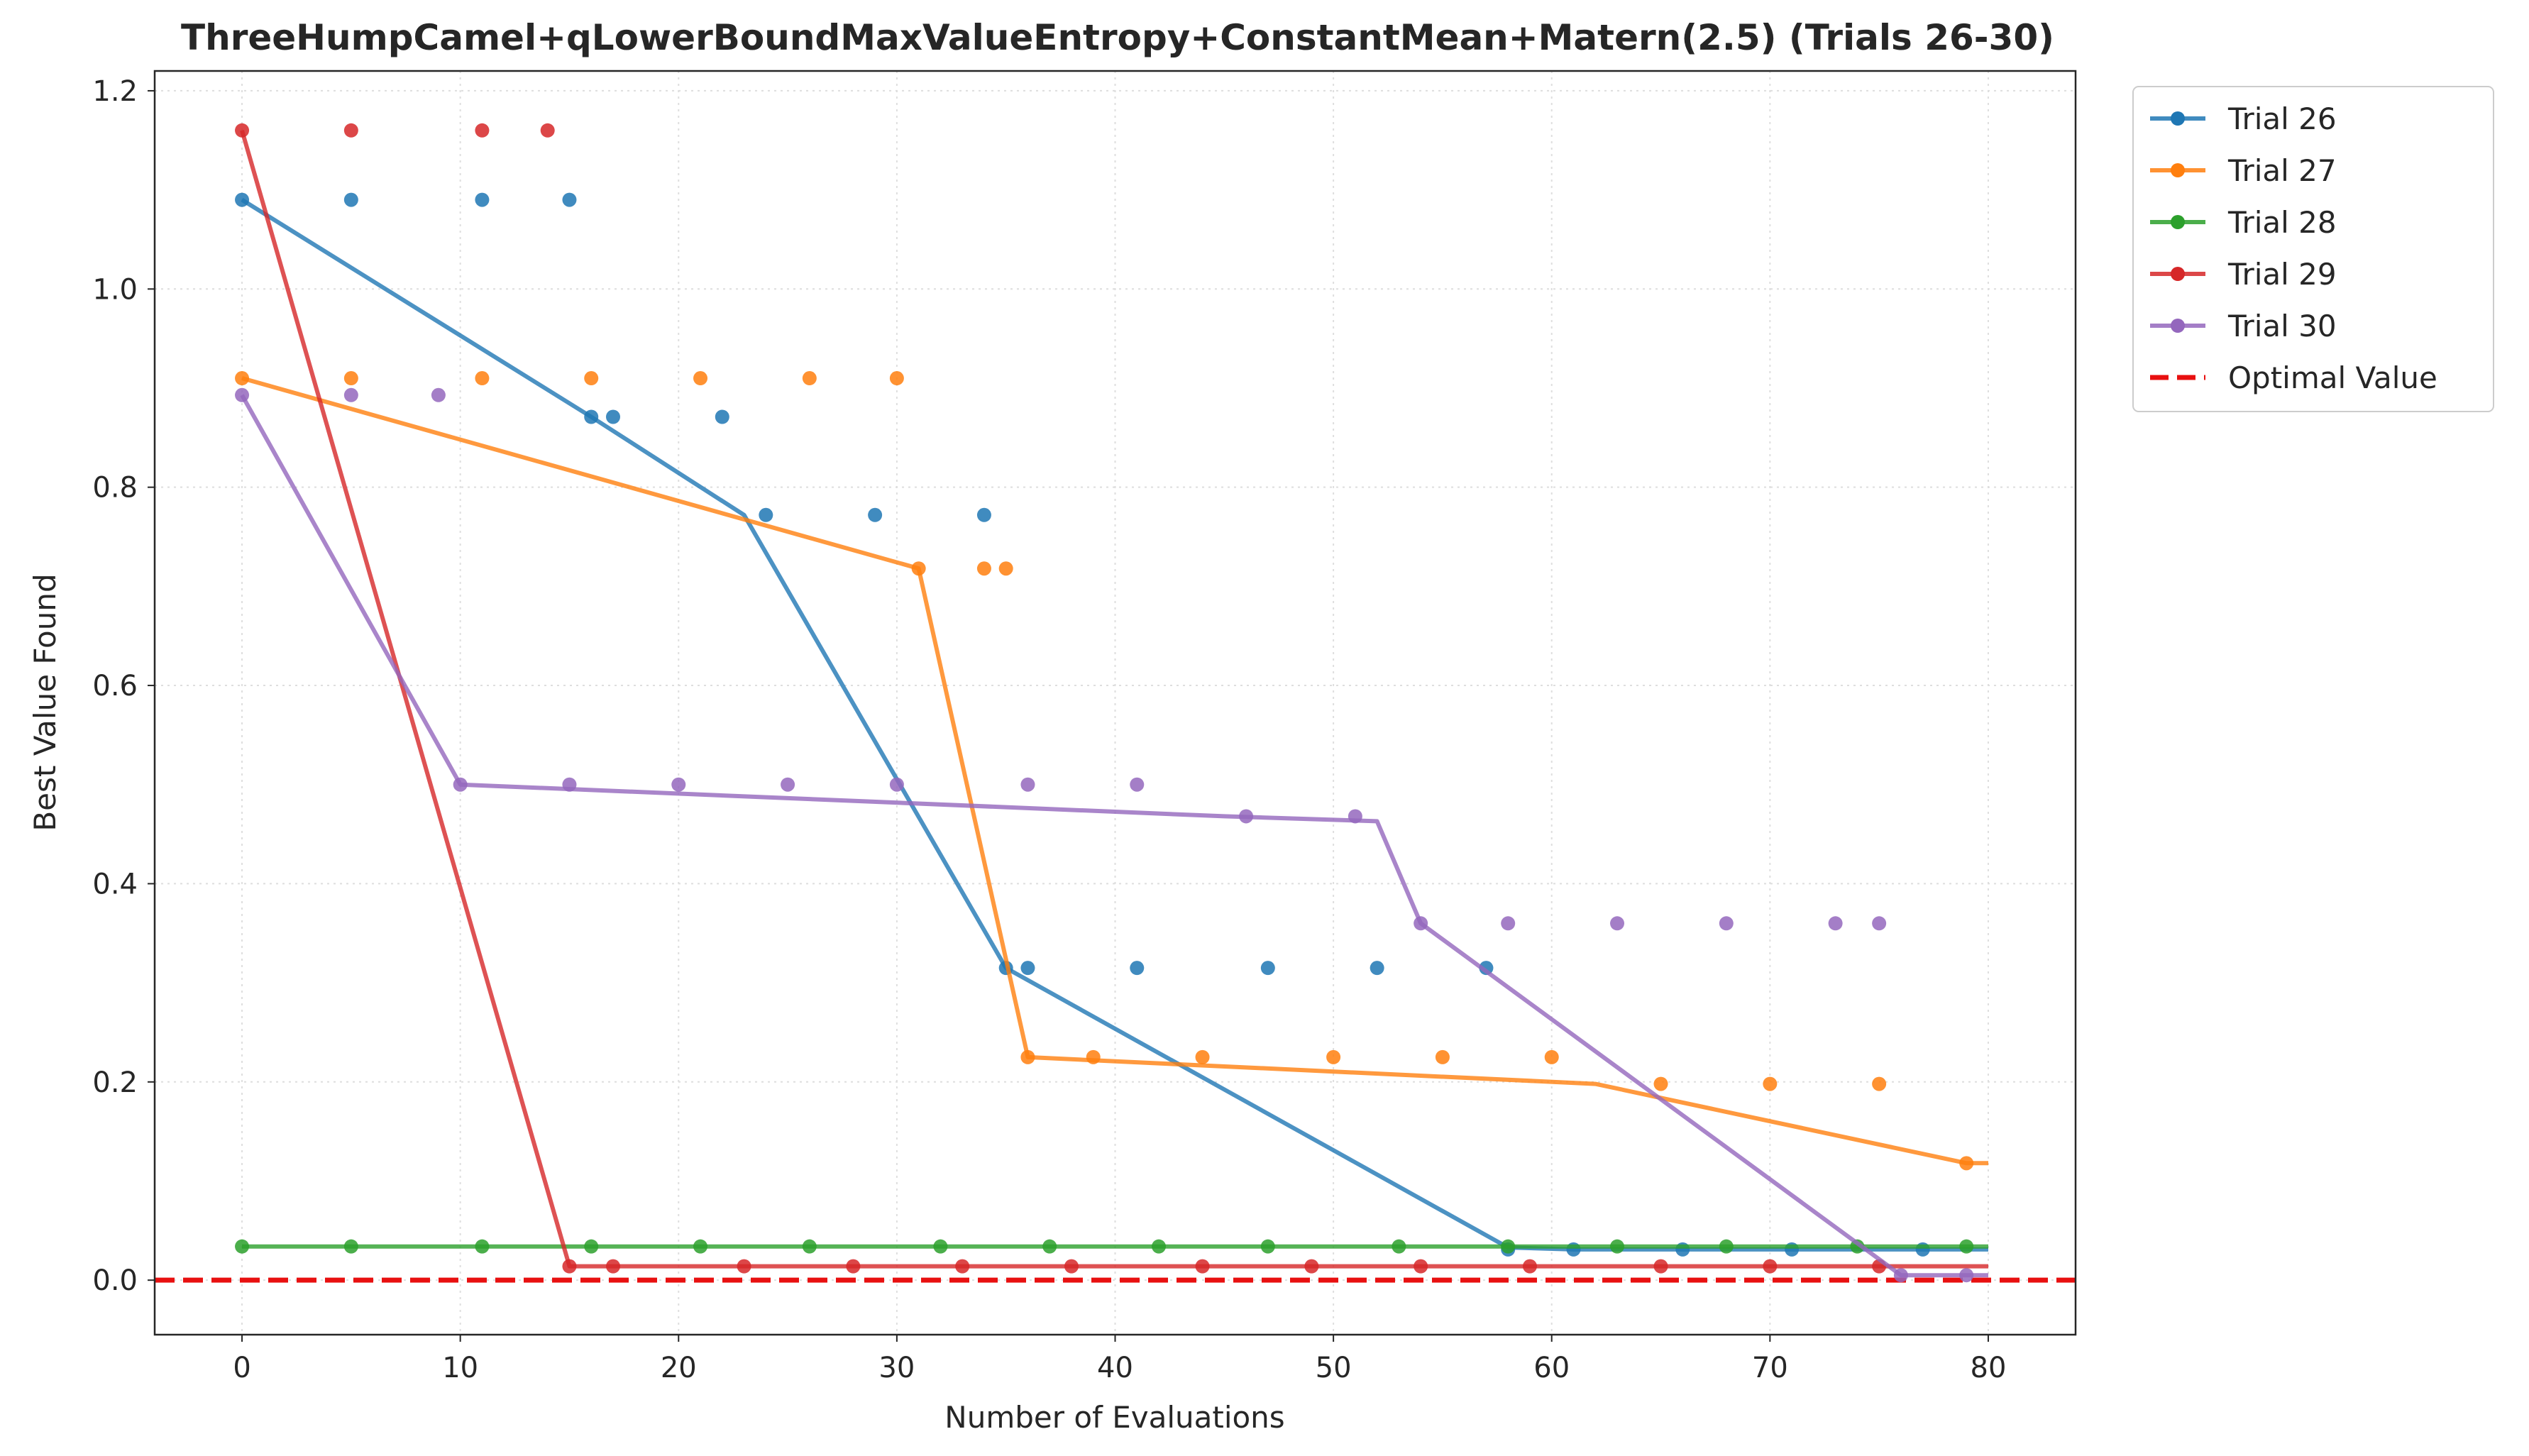 This screenshot has width=2529, height=1456. I want to click on legend-entry: Trial 26, so click(2243, 118).